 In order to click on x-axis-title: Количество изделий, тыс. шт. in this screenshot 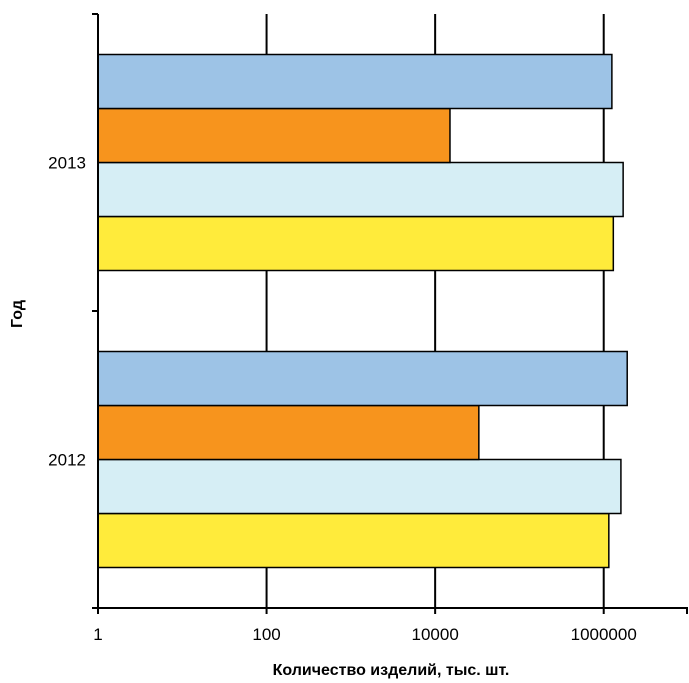, I will do `click(391, 670)`.